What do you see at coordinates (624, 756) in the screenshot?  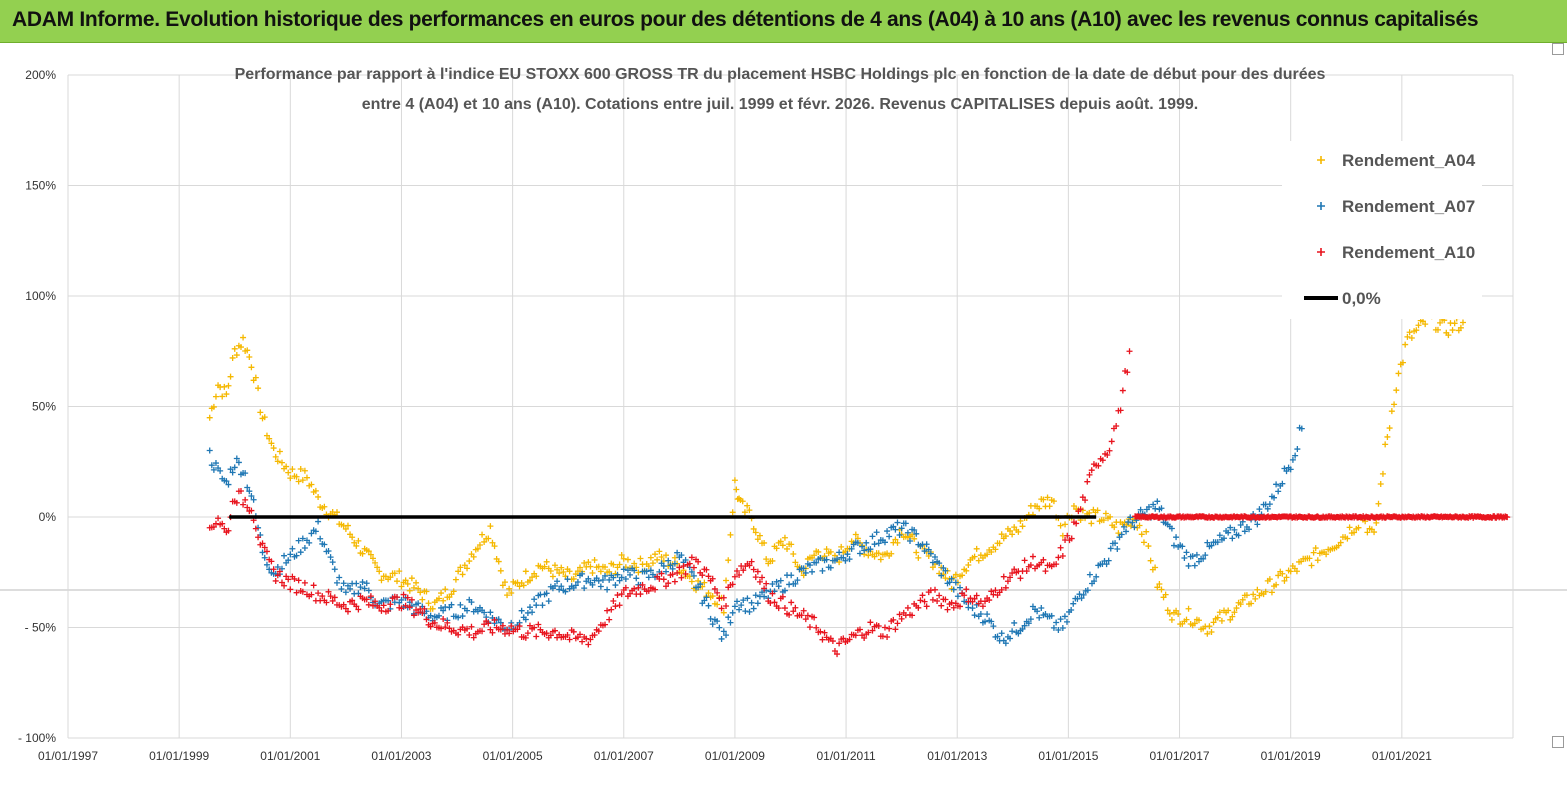 I see `x-tick-label: 01/01/2007` at bounding box center [624, 756].